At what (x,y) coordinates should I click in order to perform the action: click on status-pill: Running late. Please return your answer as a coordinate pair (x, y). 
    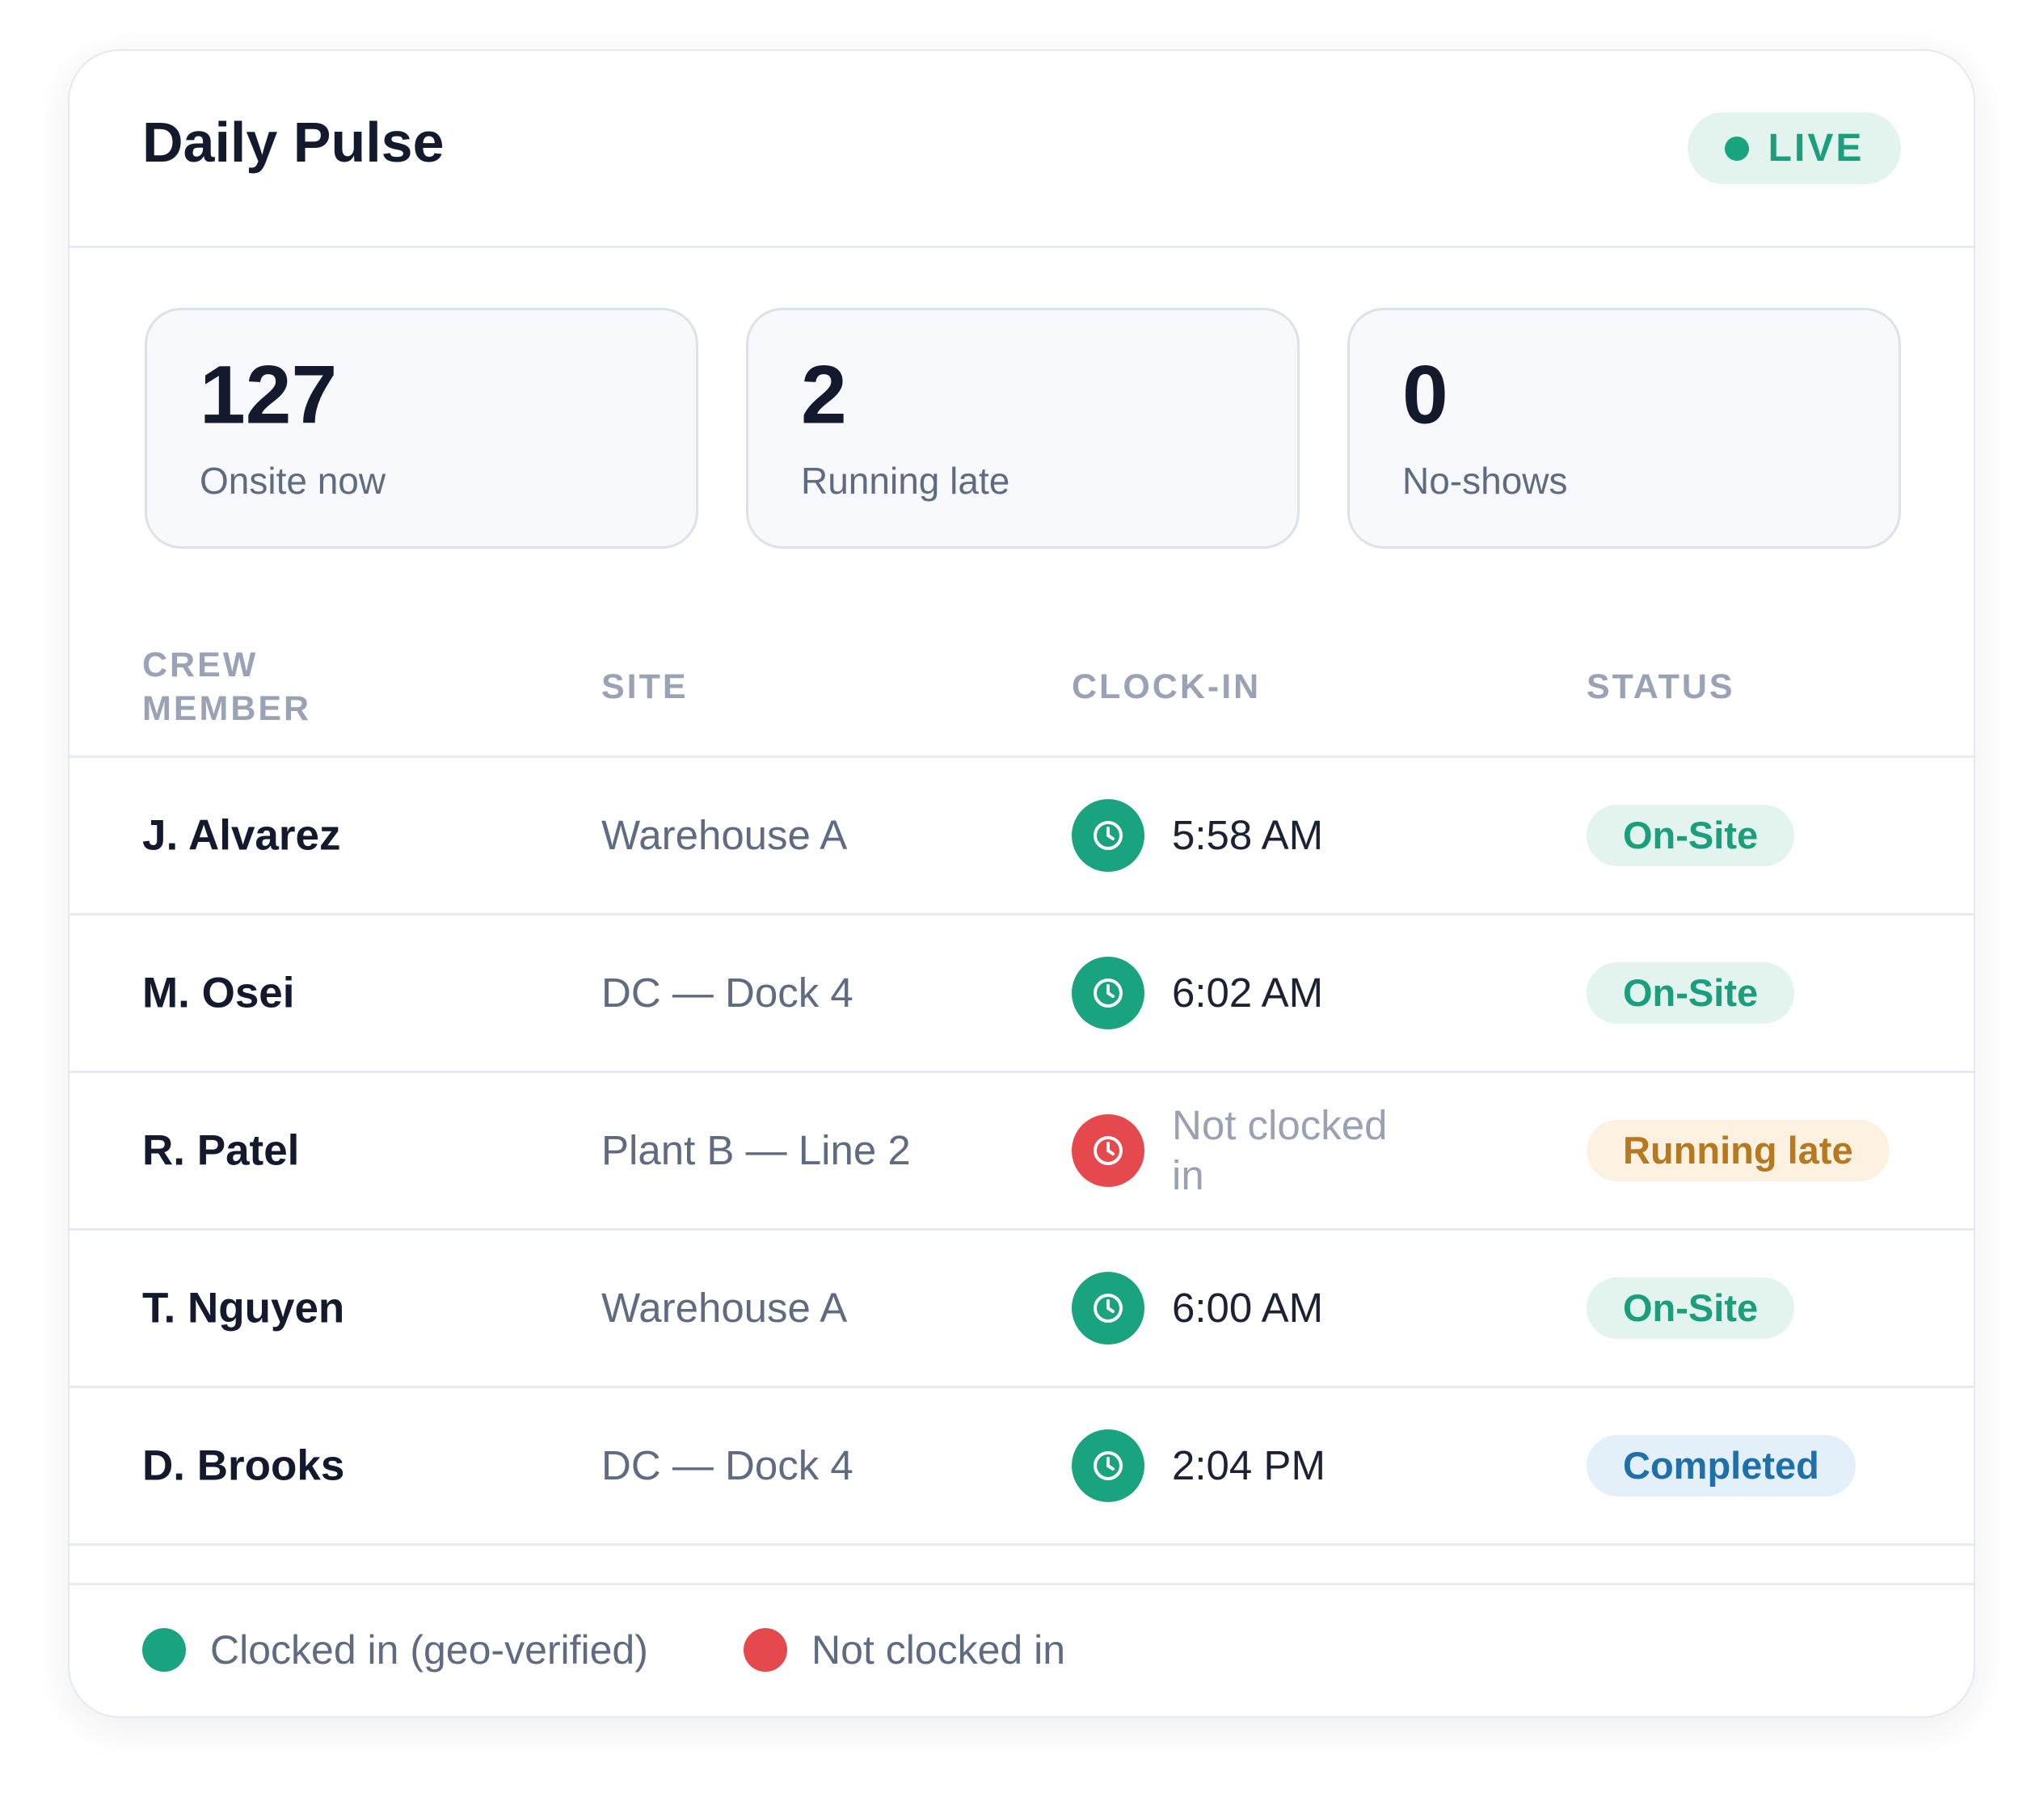
    Looking at the image, I should click on (1738, 1150).